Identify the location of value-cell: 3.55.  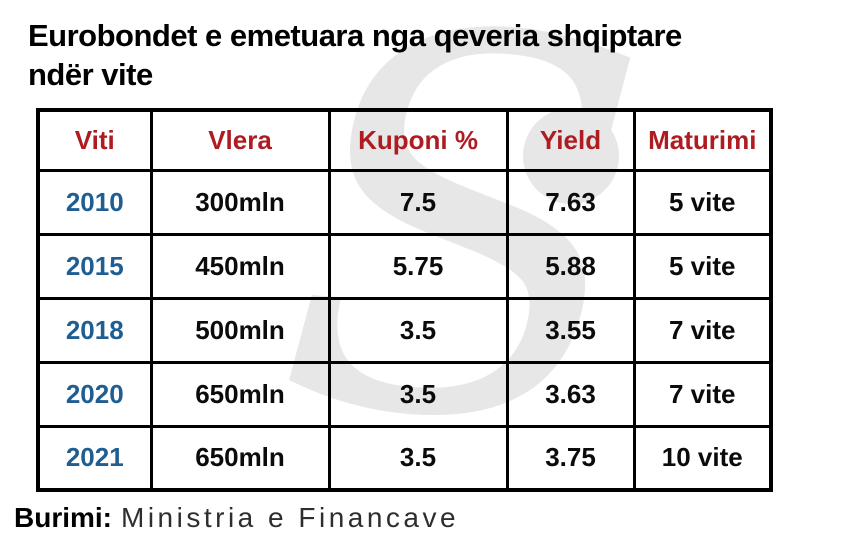
(570, 330).